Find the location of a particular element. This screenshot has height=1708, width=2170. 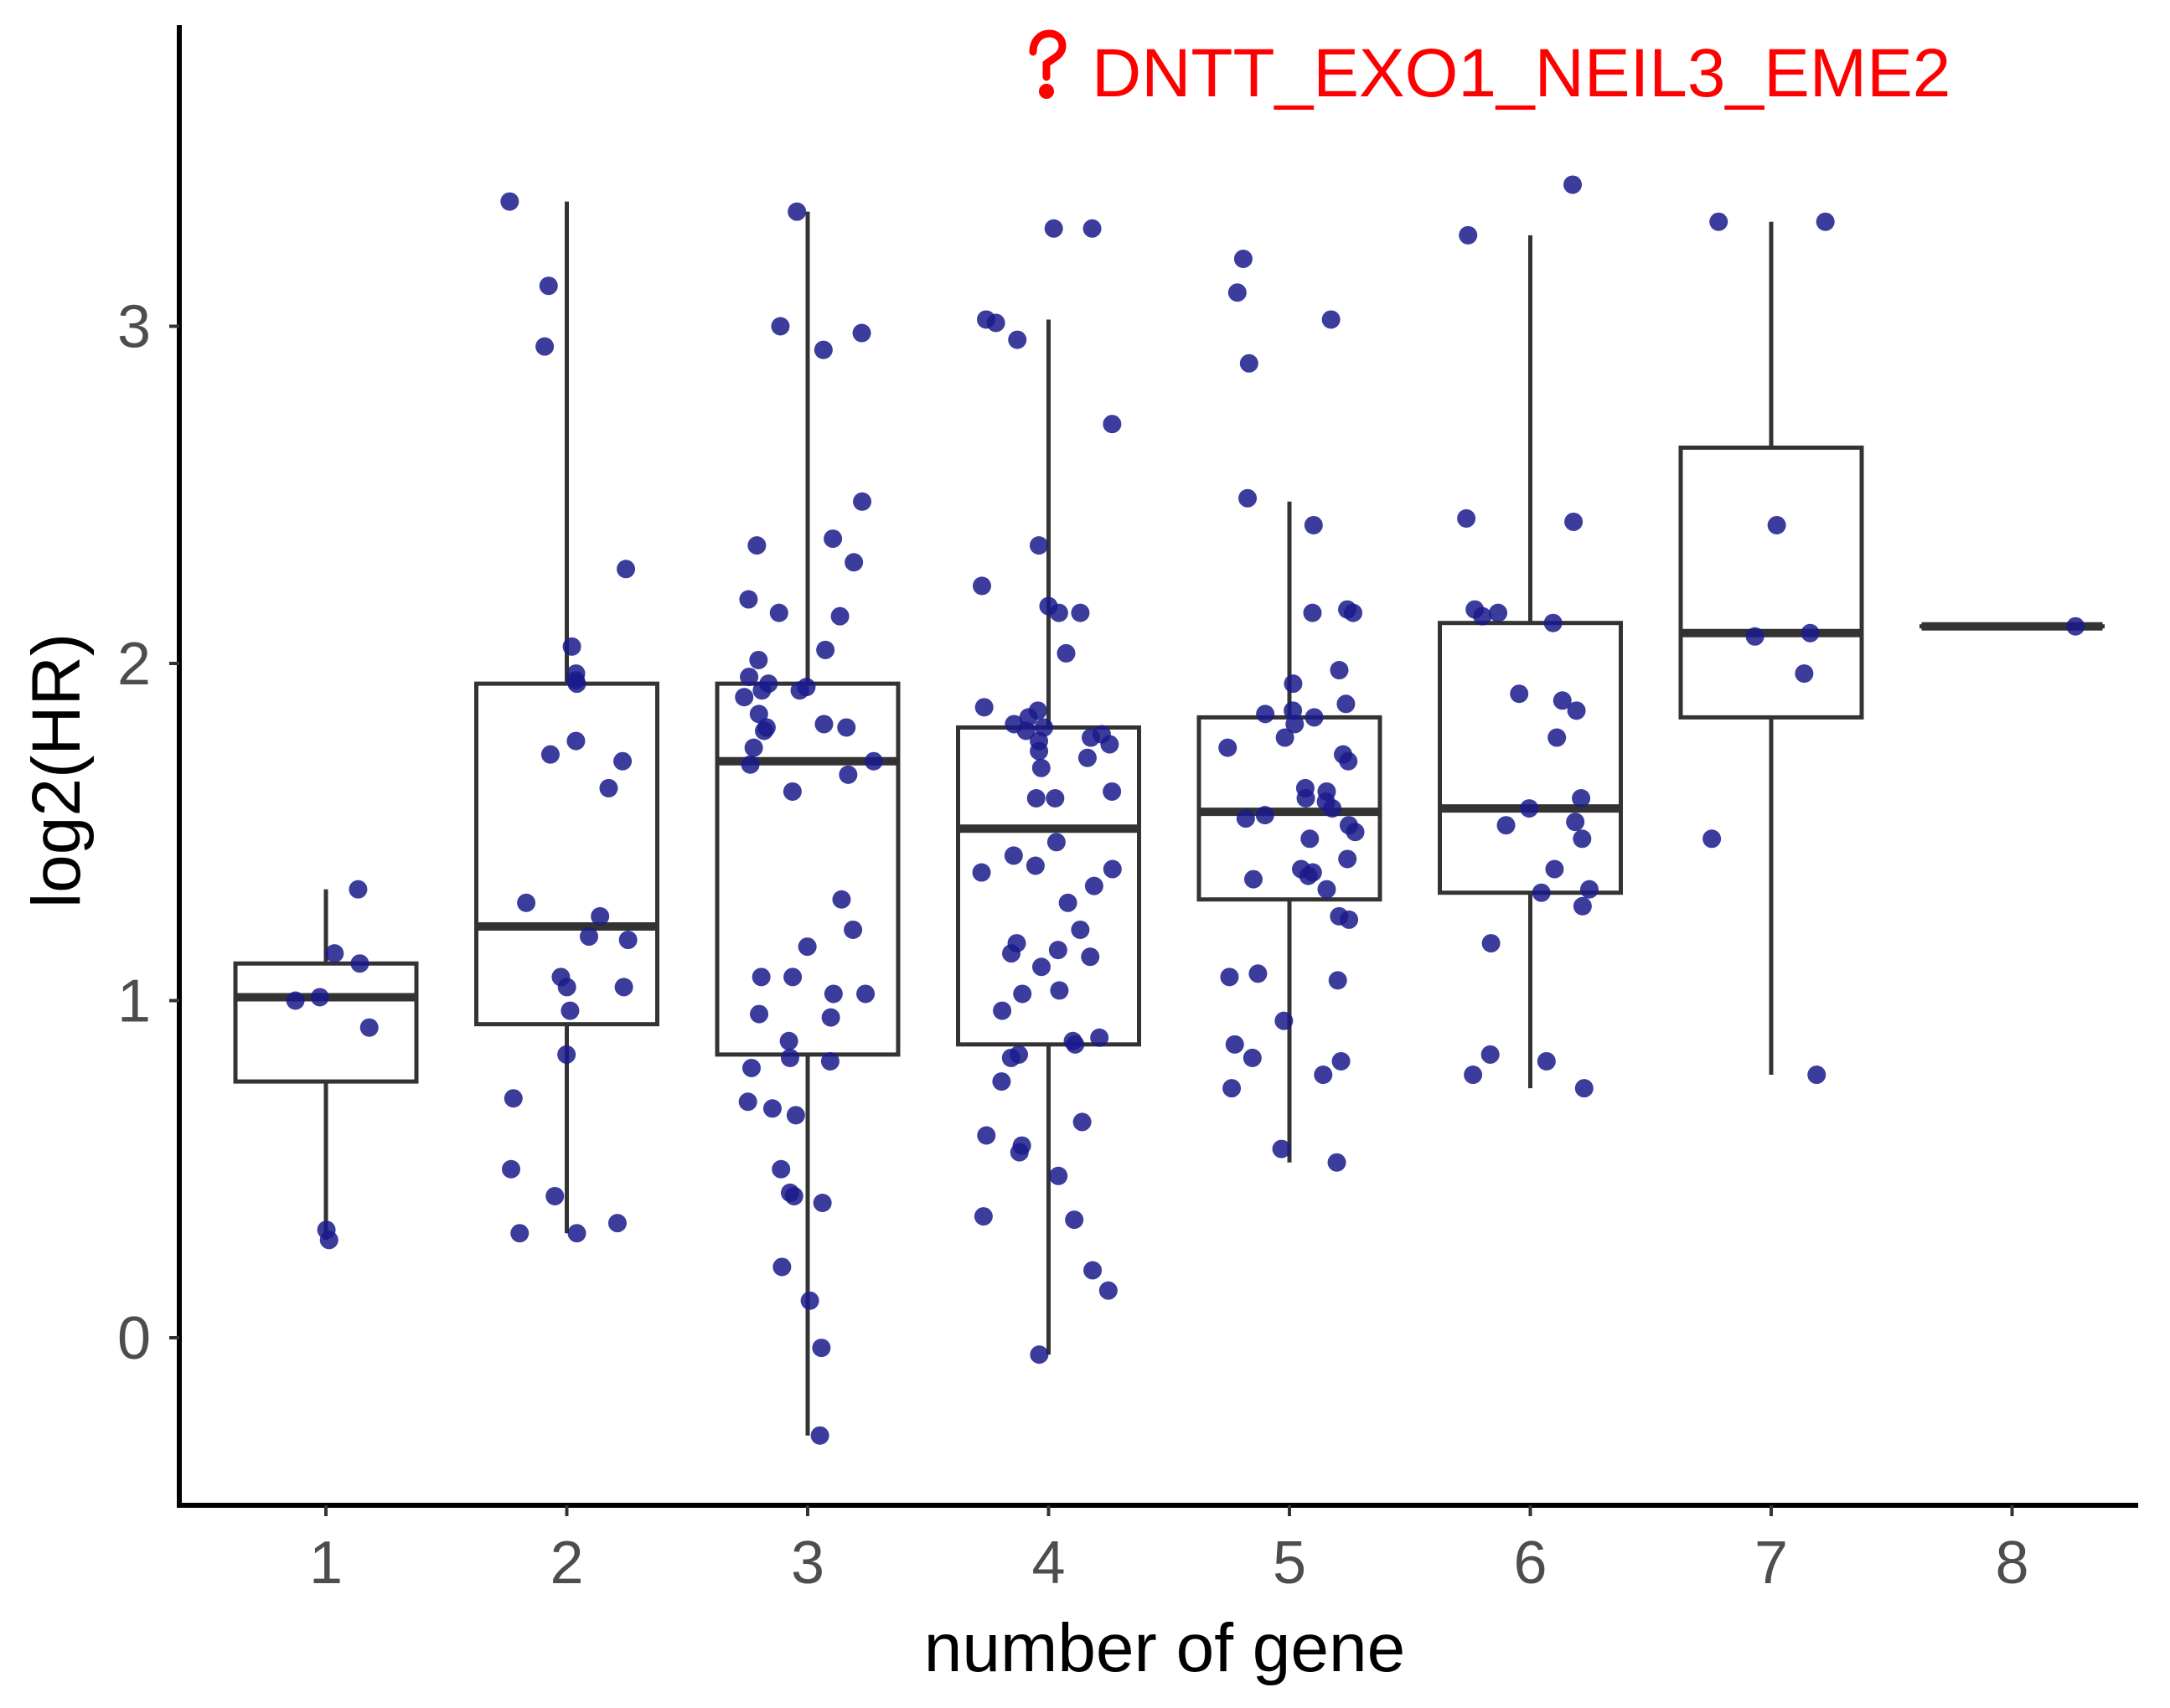

y-tick-label: 0 is located at coordinates (134, 1338).